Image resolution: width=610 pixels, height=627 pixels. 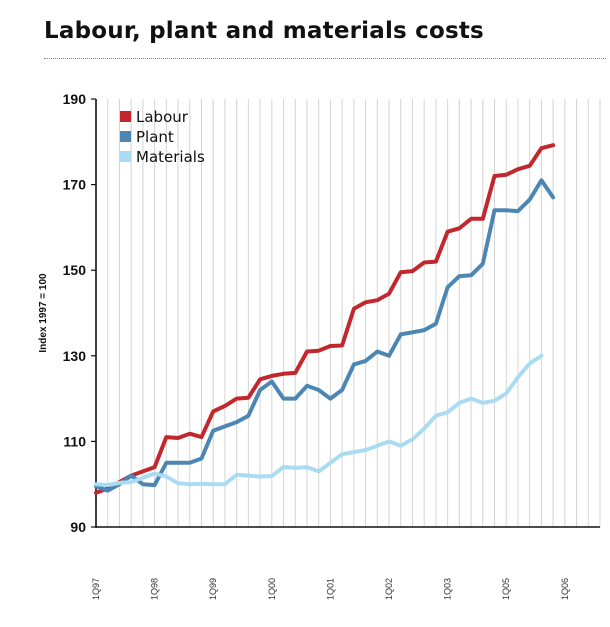 I want to click on y-tick-labels: 90 110 130 150 170 190, so click(x=75, y=313).